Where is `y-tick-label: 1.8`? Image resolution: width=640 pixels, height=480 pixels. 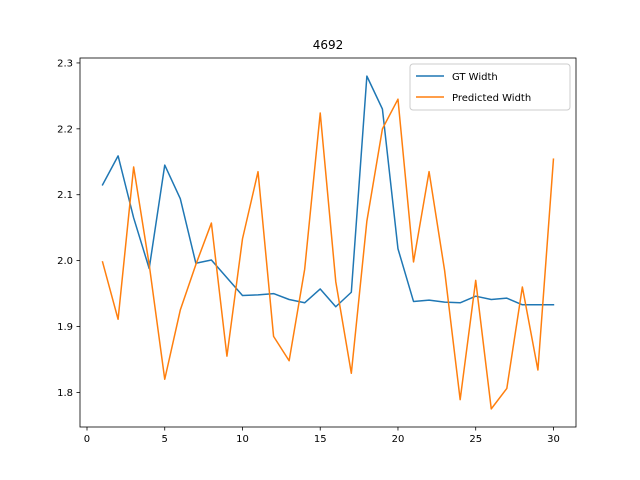
y-tick-label: 1.8 is located at coordinates (65, 393).